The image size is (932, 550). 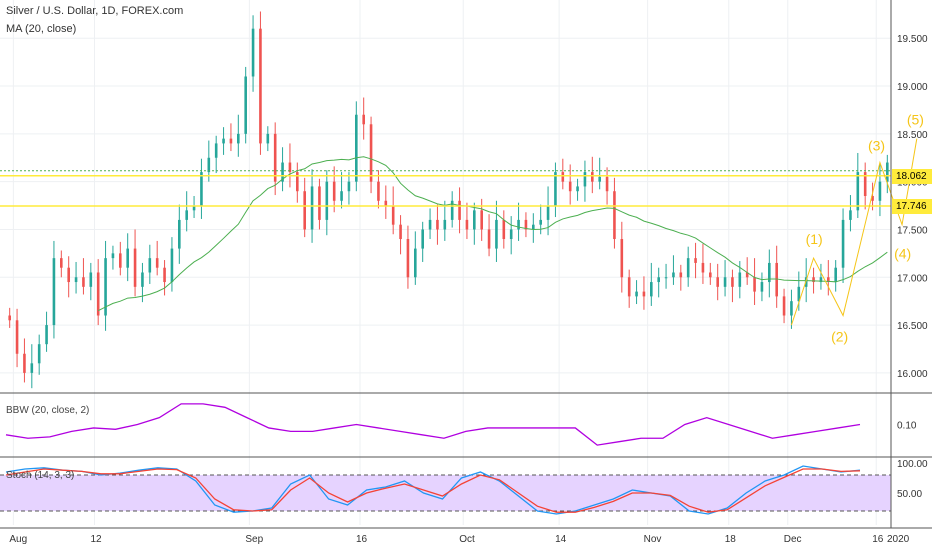 What do you see at coordinates (878, 539) in the screenshot?
I see `x-tick-label: 16` at bounding box center [878, 539].